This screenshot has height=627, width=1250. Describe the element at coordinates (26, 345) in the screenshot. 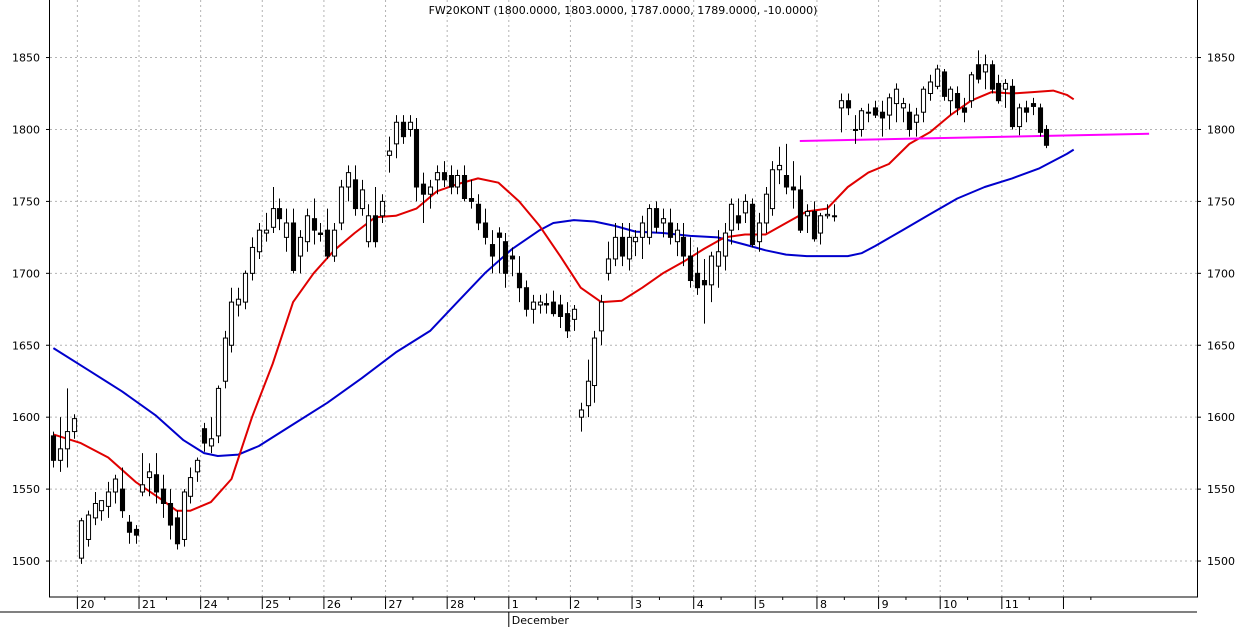

I see `y-tick-label-left: 1650` at that location.